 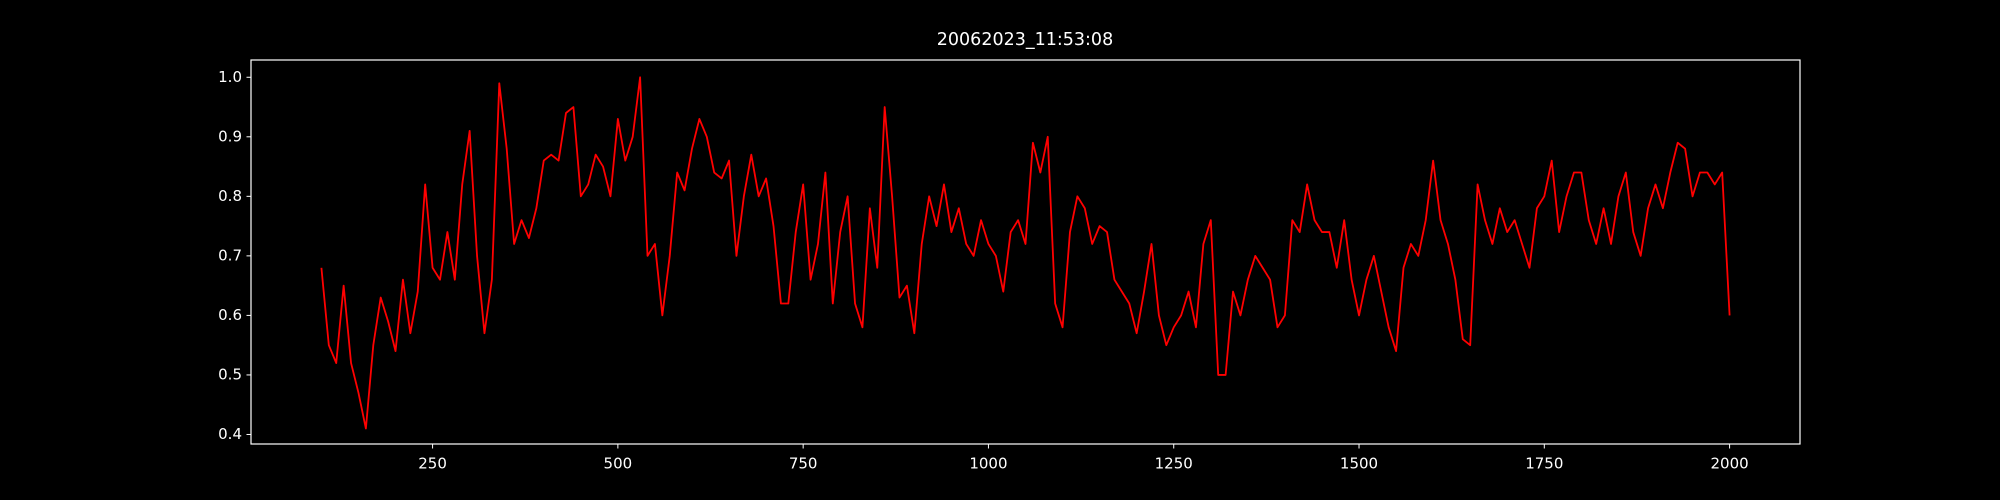 I want to click on y-tick-label: 0.6, so click(x=230, y=315).